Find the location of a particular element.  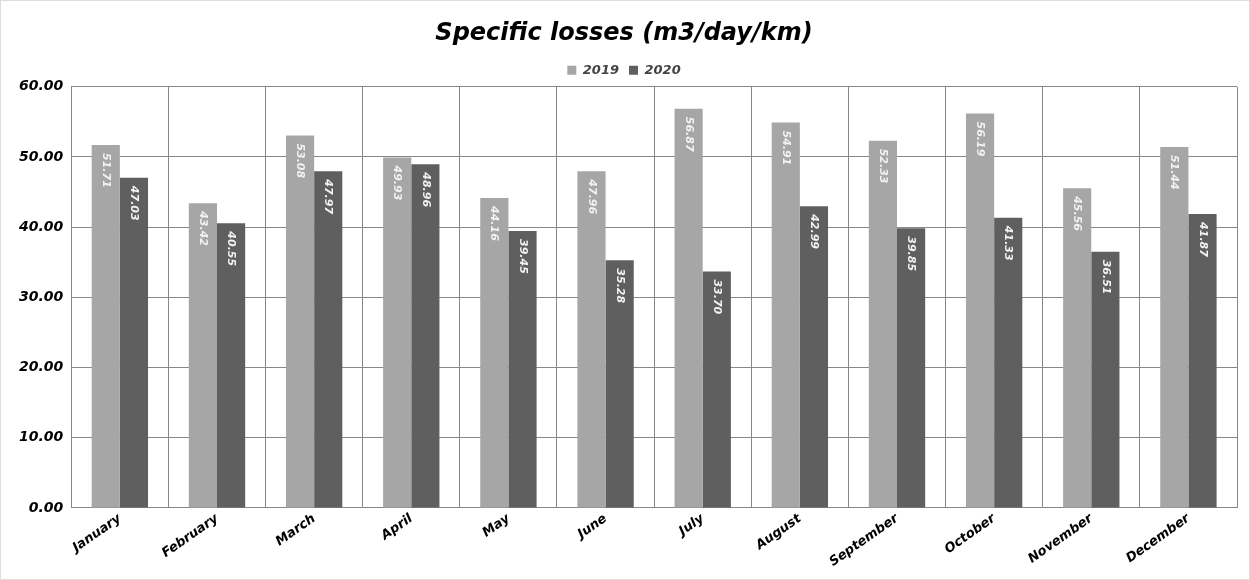

chart-title: Specific losses (m3/day/km) is located at coordinates (624, 31).